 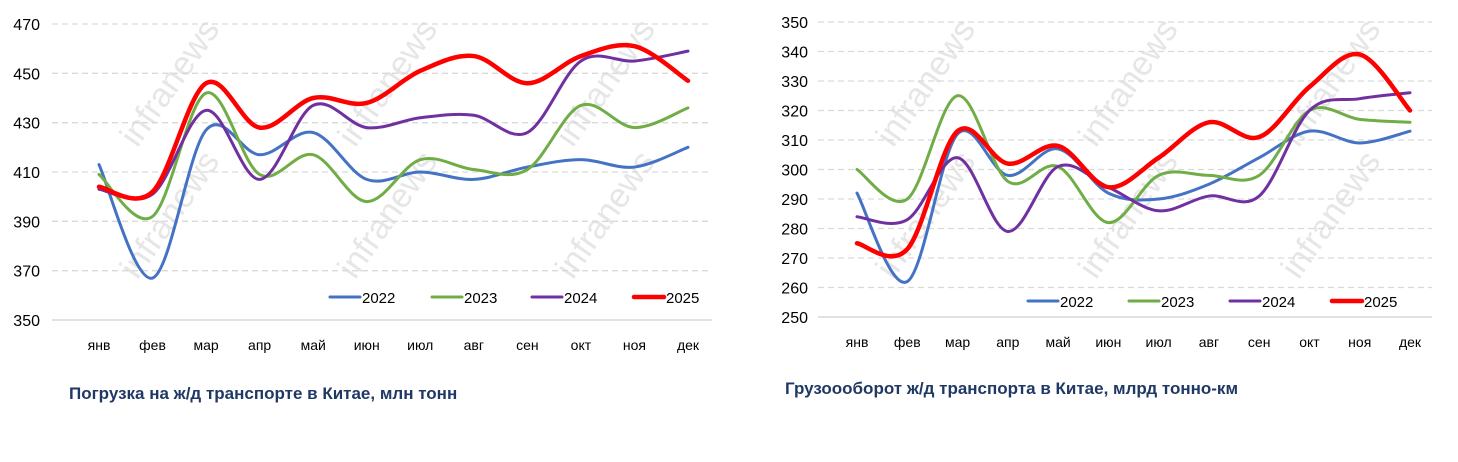 What do you see at coordinates (26, 25) in the screenshot?
I see `y-tick-label: 470` at bounding box center [26, 25].